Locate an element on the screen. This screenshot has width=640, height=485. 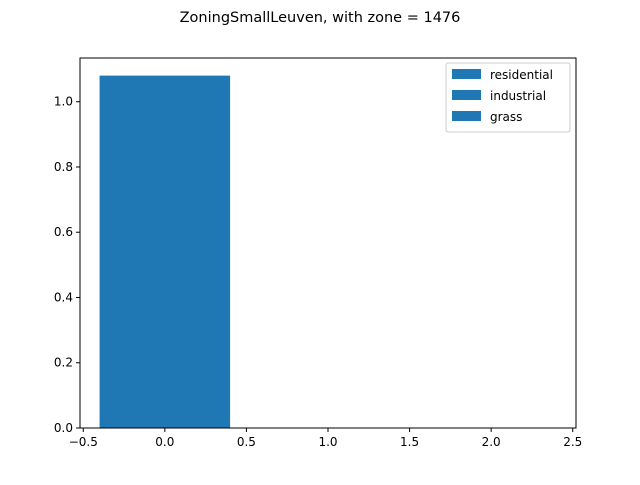
chart-title: ZoningSmallLeuven, with zone = 1476 is located at coordinates (320, 18).